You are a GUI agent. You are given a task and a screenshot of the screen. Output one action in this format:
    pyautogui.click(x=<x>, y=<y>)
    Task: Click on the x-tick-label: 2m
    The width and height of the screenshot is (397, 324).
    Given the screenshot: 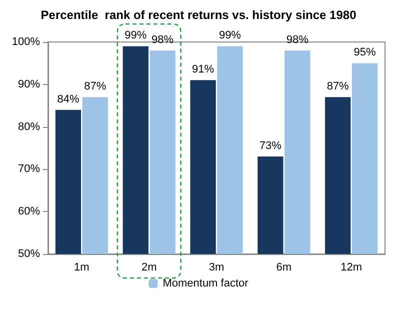 What is the action you would take?
    pyautogui.click(x=149, y=268)
    